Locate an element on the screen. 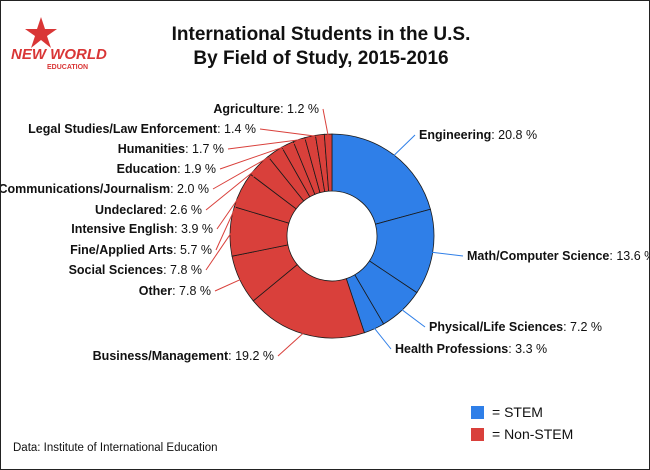 The image size is (650, 470). slice-label: Social Sciences: 7.8 % is located at coordinates (135, 270).